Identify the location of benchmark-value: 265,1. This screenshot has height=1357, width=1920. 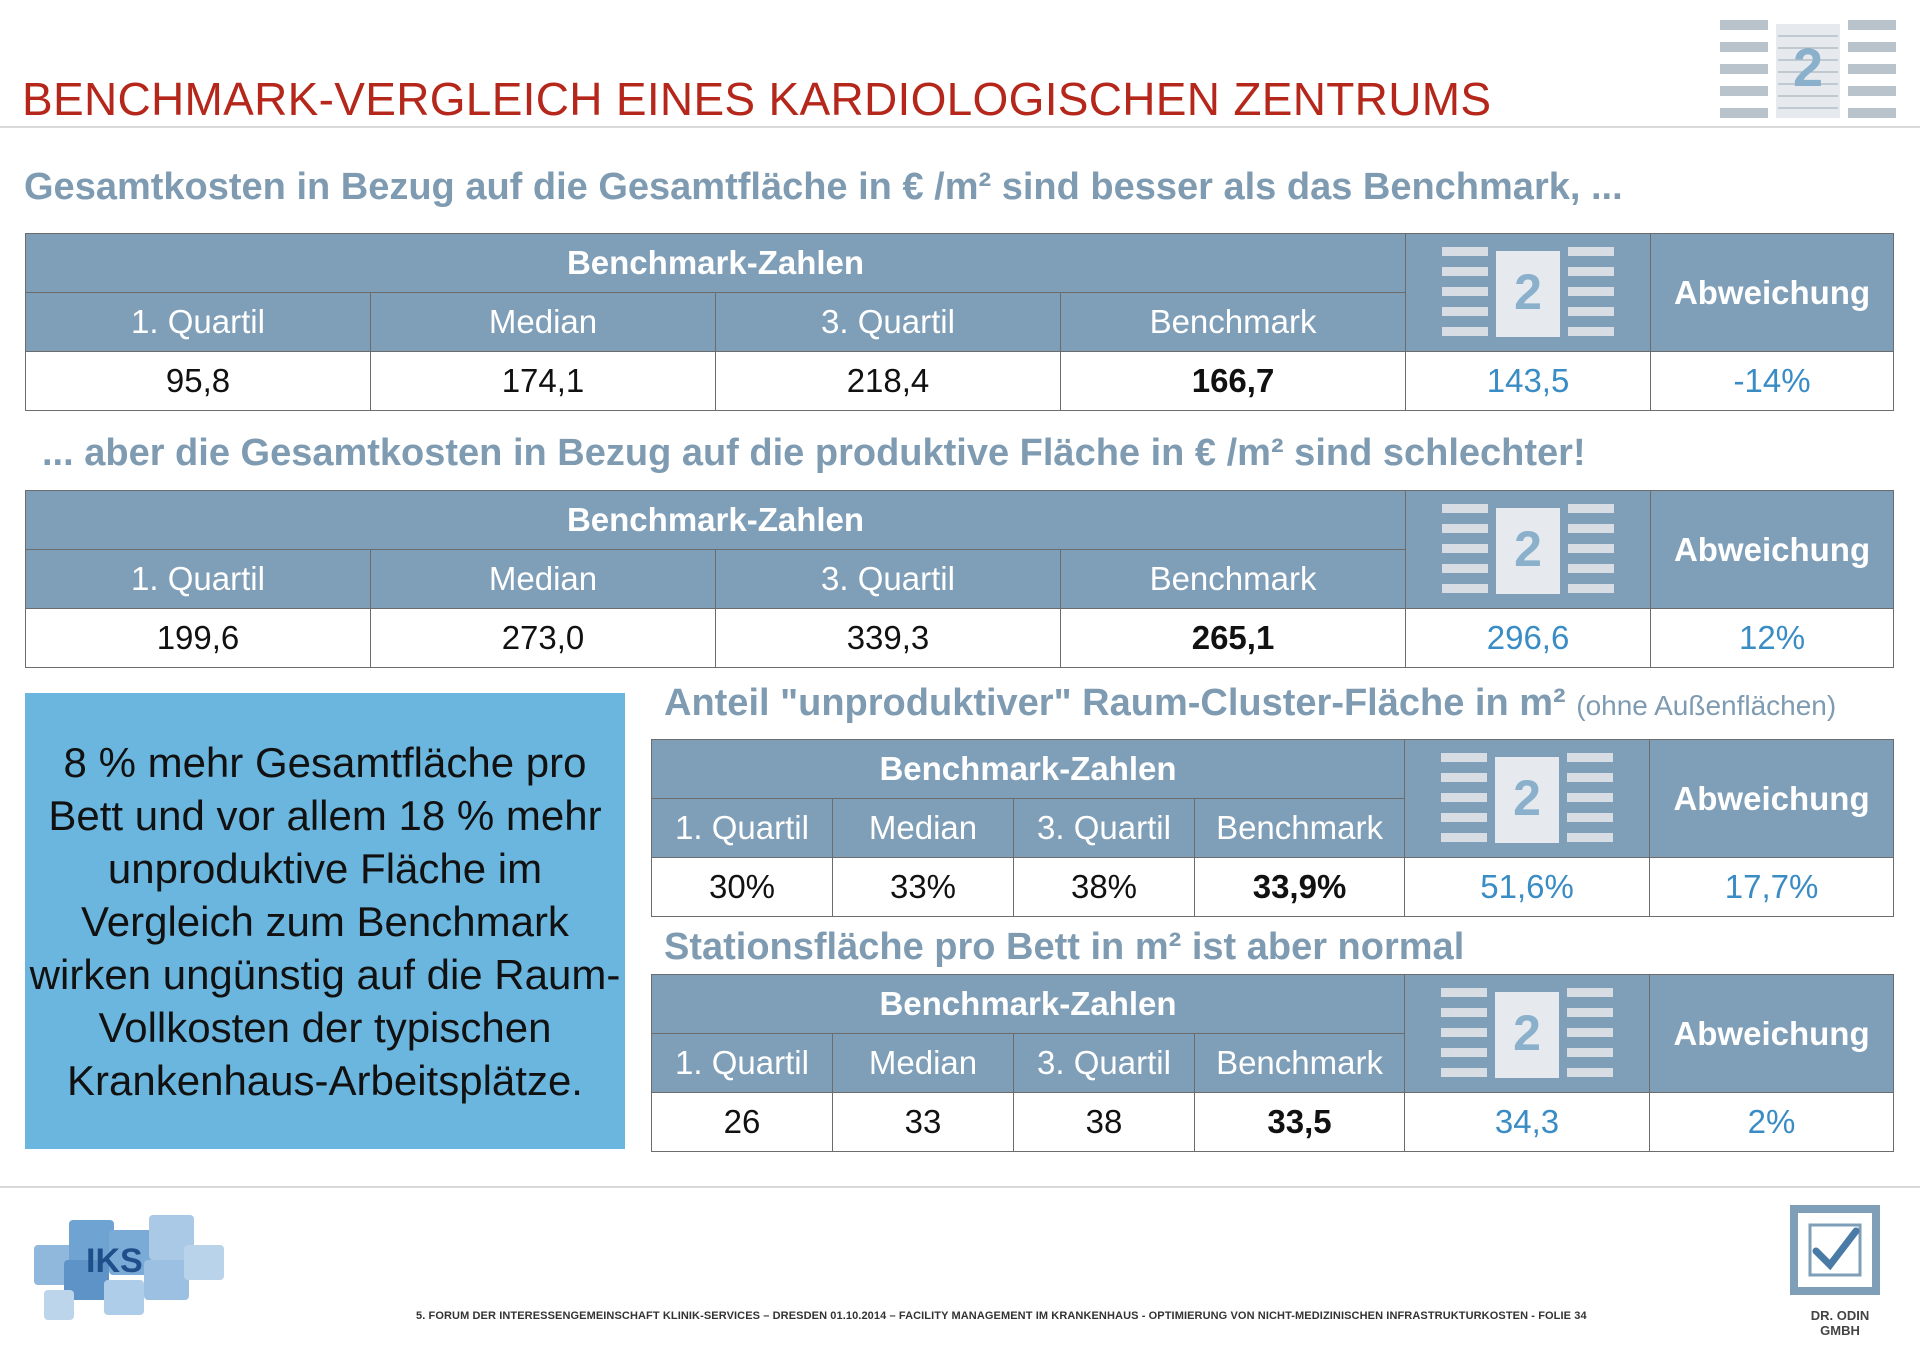
(1233, 638).